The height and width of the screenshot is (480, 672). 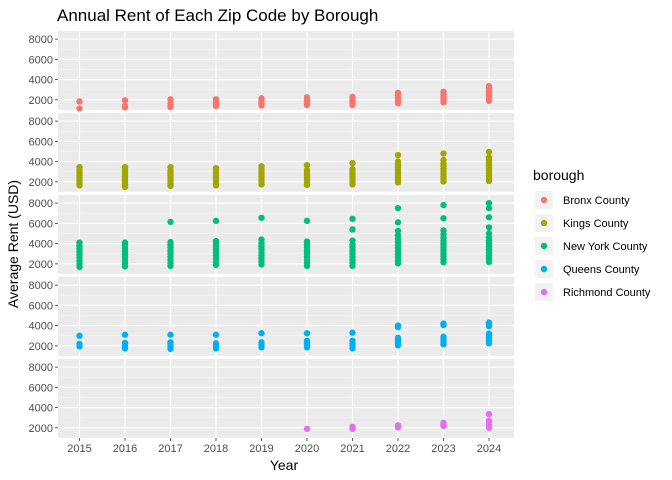 I want to click on x-tick-label: 2016, so click(x=125, y=449).